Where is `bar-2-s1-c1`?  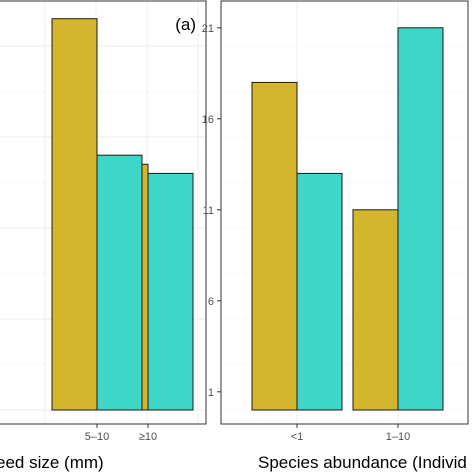
bar-2-s1-c1 is located at coordinates (274, 246).